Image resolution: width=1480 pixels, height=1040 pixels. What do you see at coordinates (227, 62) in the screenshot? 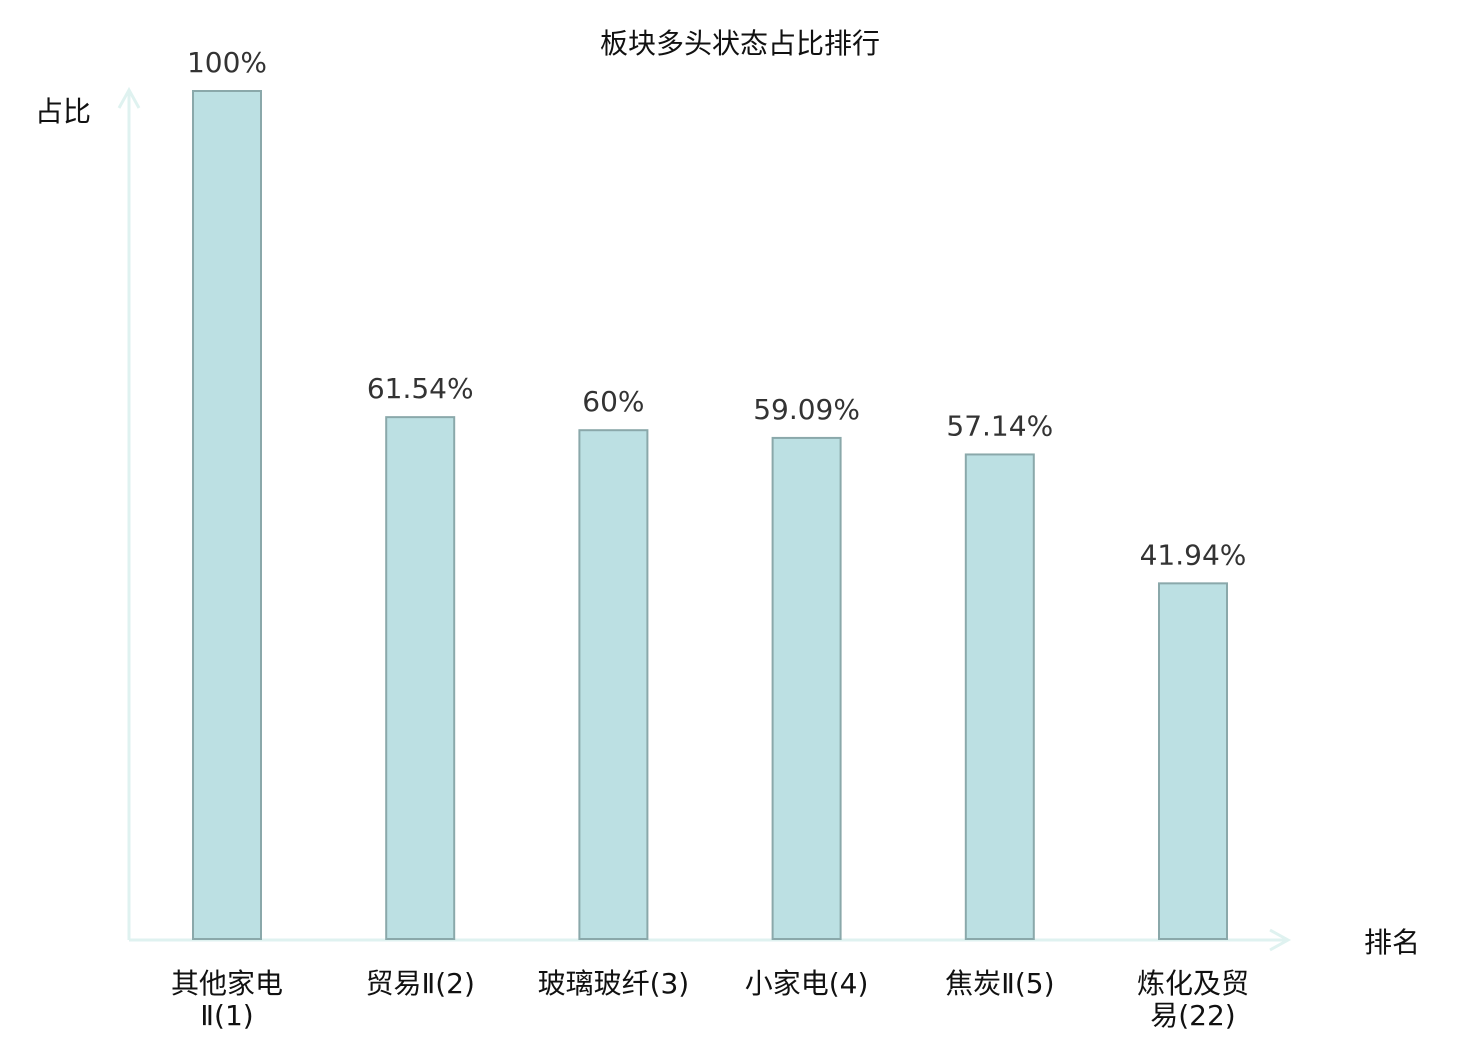
I see `data-label: 100%` at bounding box center [227, 62].